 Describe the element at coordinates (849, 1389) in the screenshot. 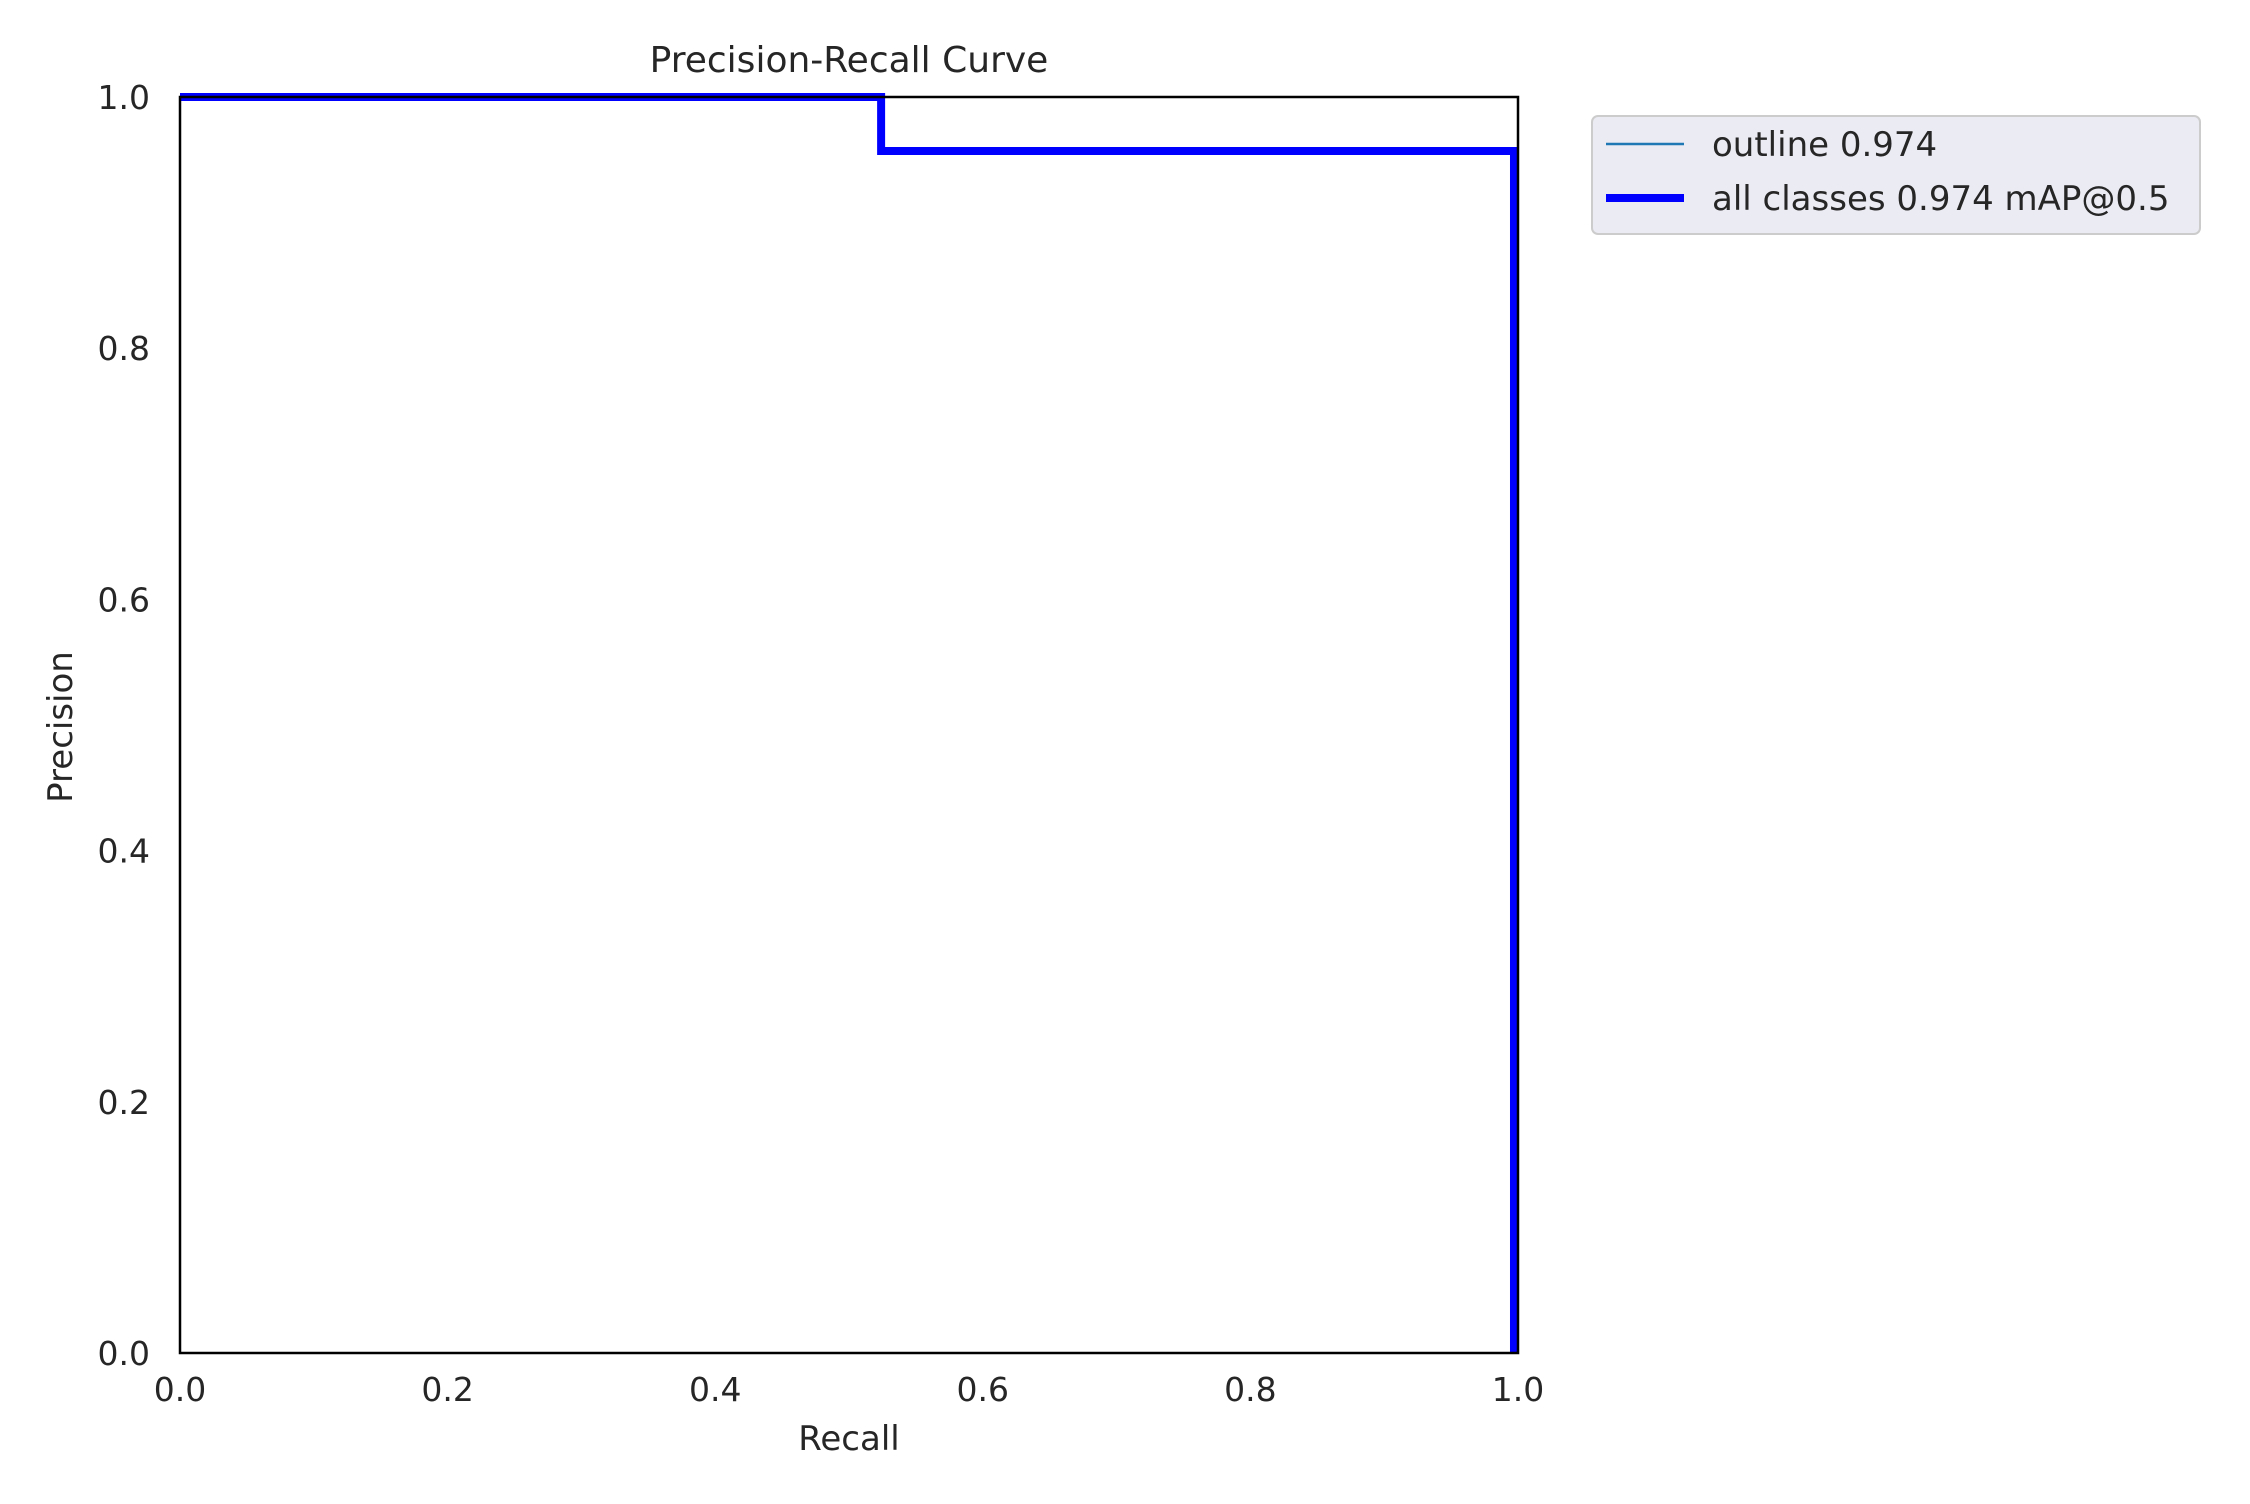

I see `x-axis-ticks: 0.0 0.2 0.4 0.6 0.8 1.0` at that location.